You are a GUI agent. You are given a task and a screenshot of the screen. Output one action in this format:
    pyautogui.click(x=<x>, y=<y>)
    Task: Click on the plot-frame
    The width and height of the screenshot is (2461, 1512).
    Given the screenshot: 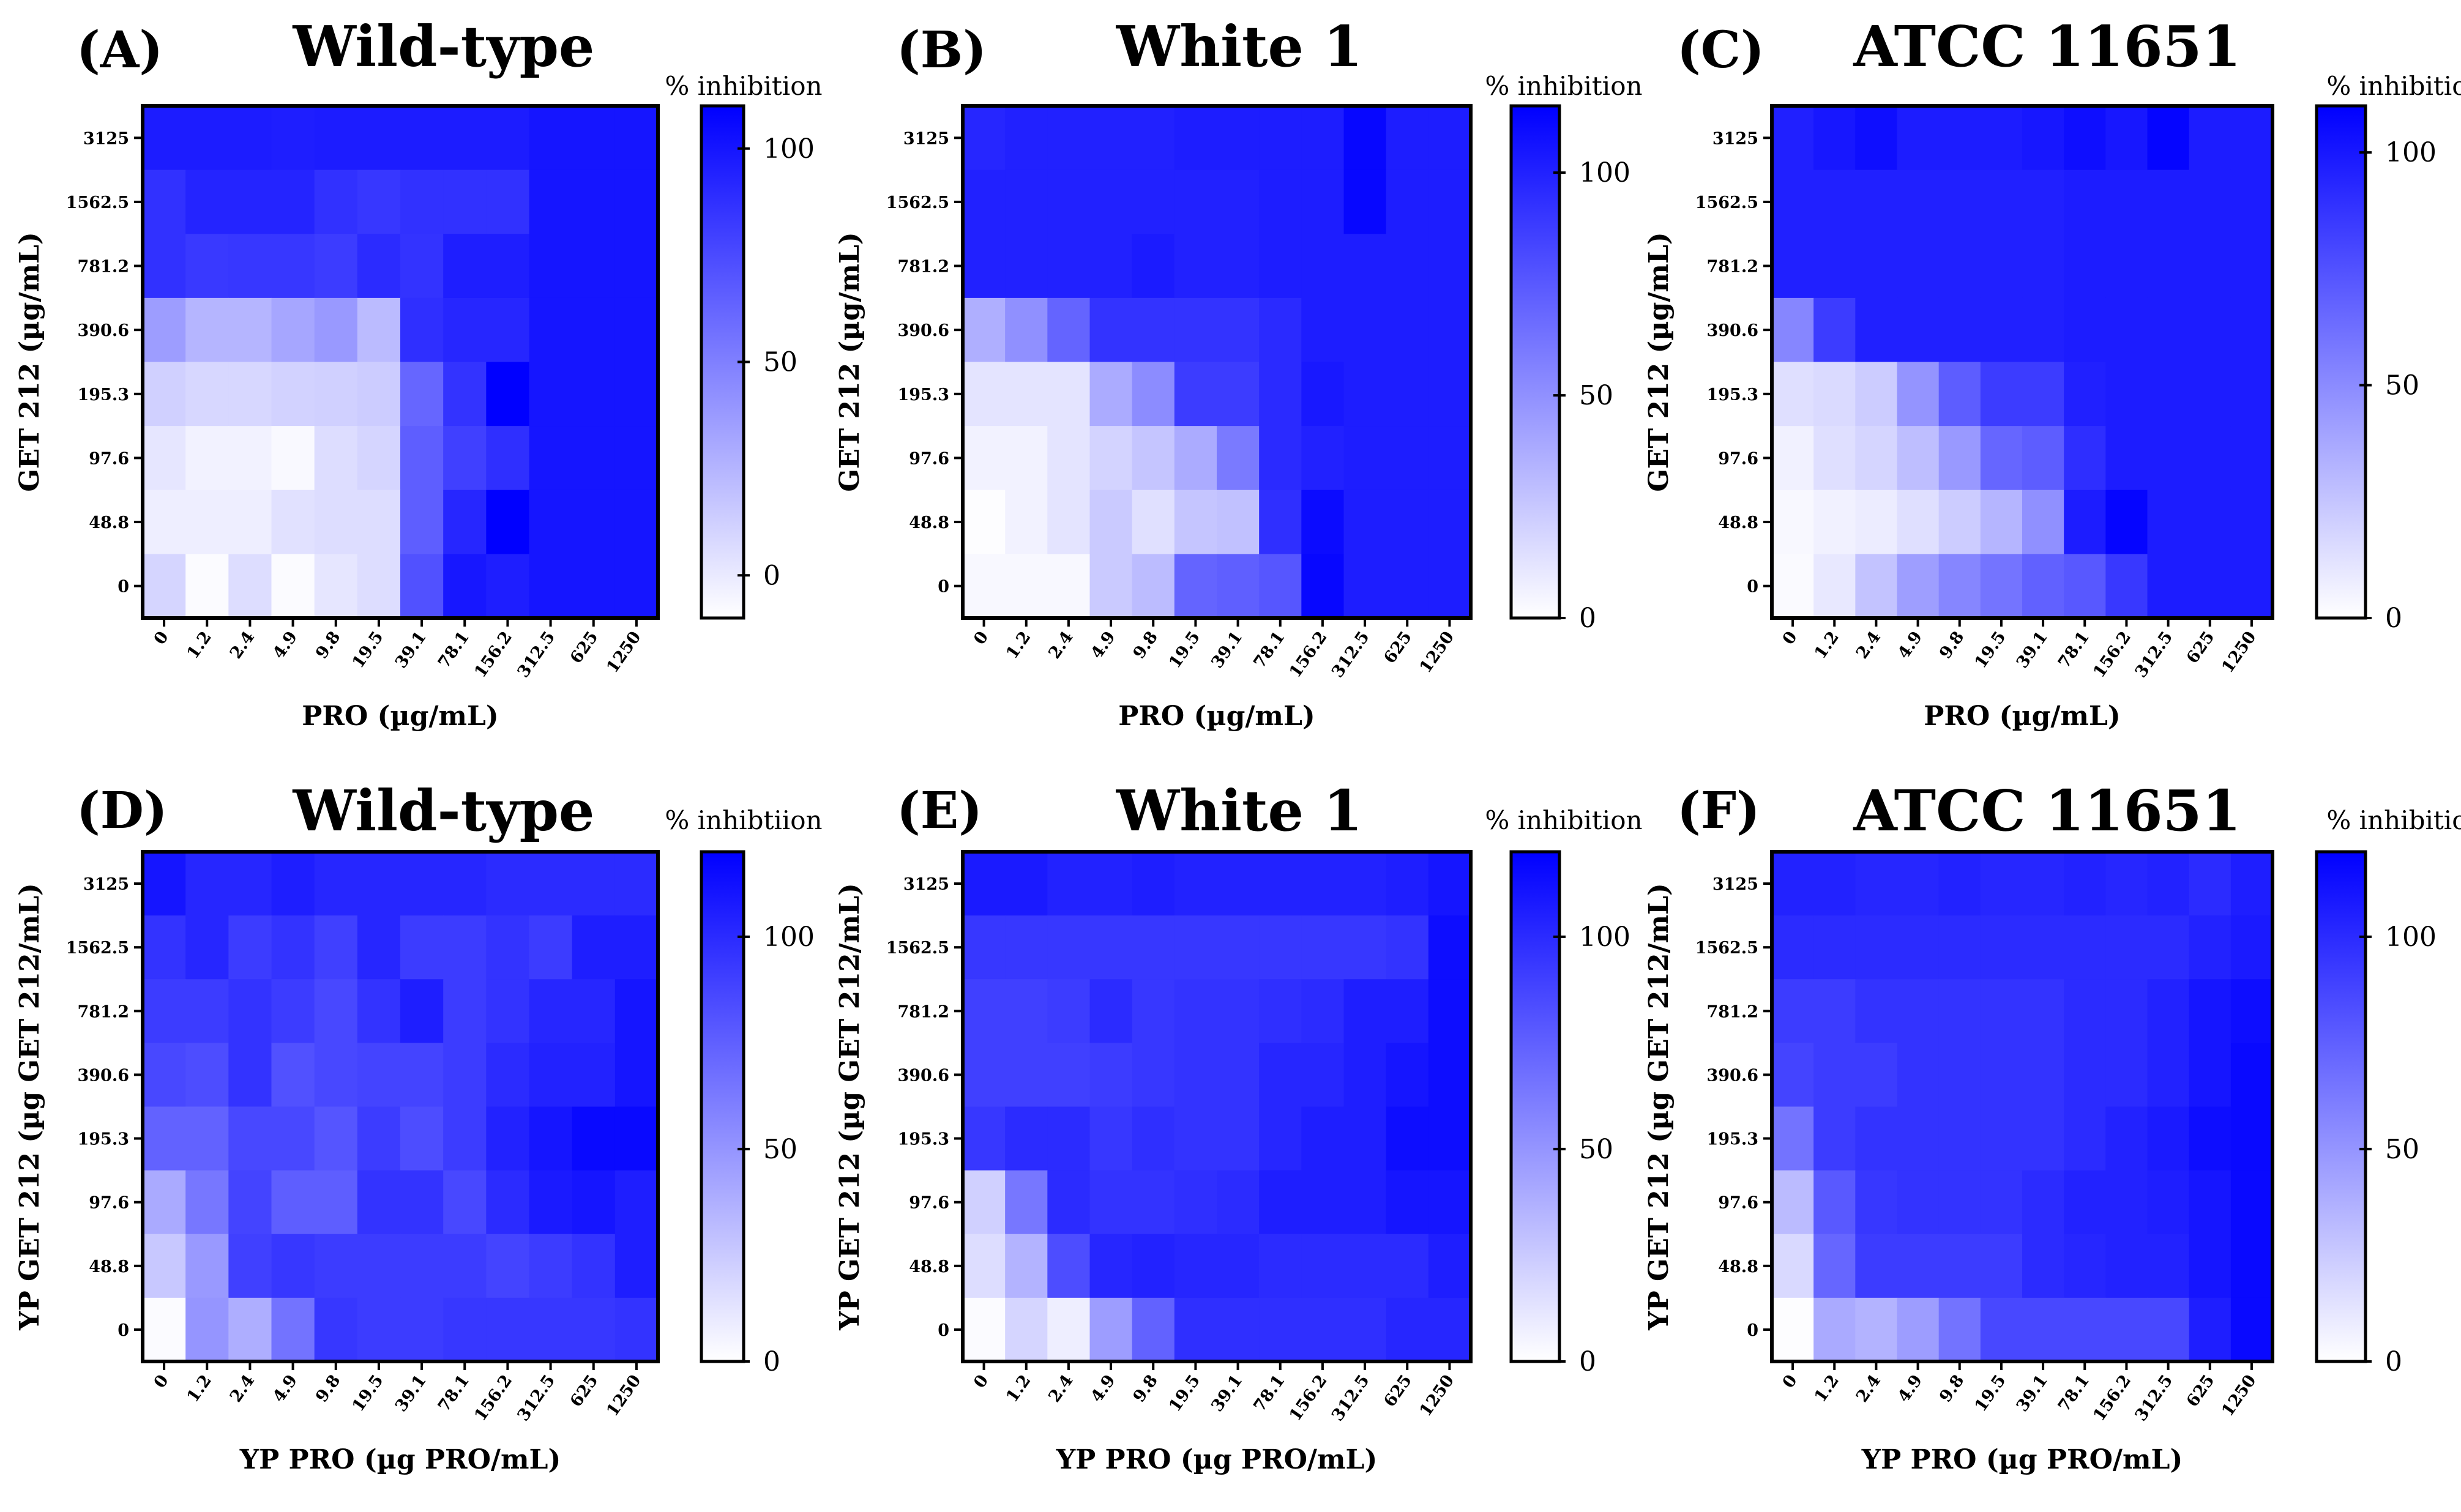 What is the action you would take?
    pyautogui.click(x=2022, y=1106)
    